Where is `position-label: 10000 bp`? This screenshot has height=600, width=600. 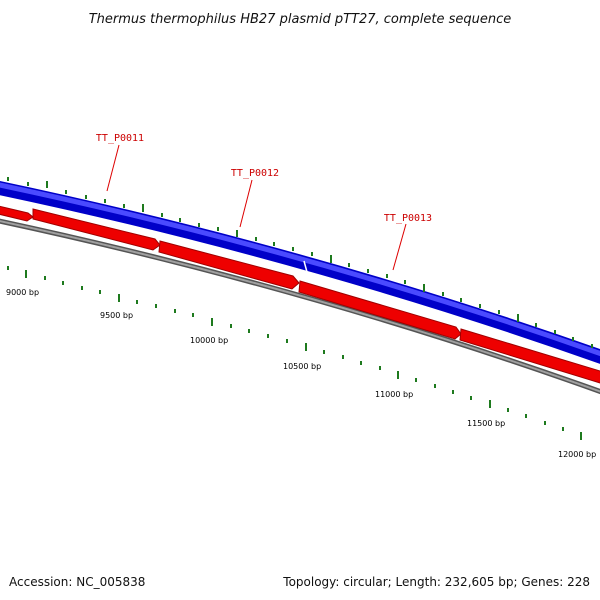 position-label: 10000 bp is located at coordinates (209, 340).